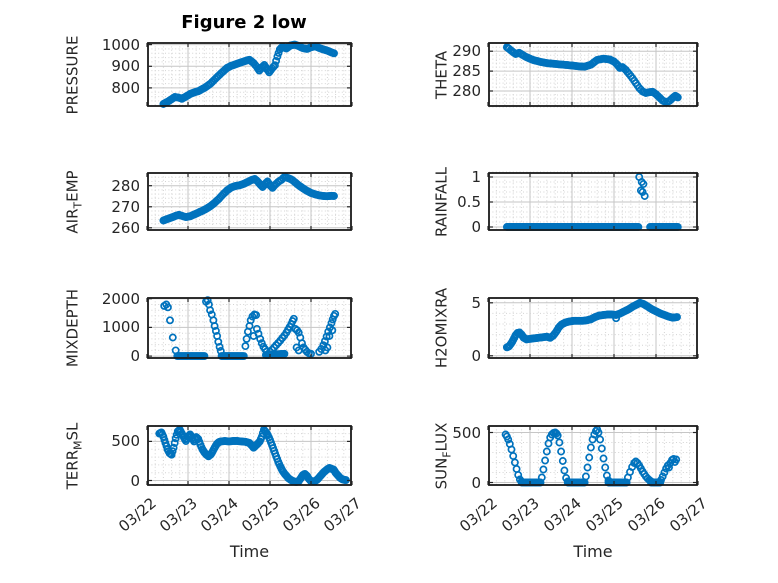 The width and height of the screenshot is (778, 583). Describe the element at coordinates (476, 302) in the screenshot. I see `y-tick-label: 5` at that location.